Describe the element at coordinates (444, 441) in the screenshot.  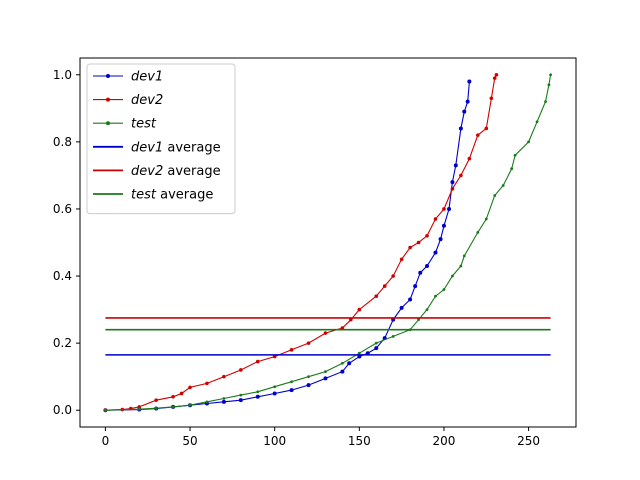
I see `x-tick-label: 200` at that location.